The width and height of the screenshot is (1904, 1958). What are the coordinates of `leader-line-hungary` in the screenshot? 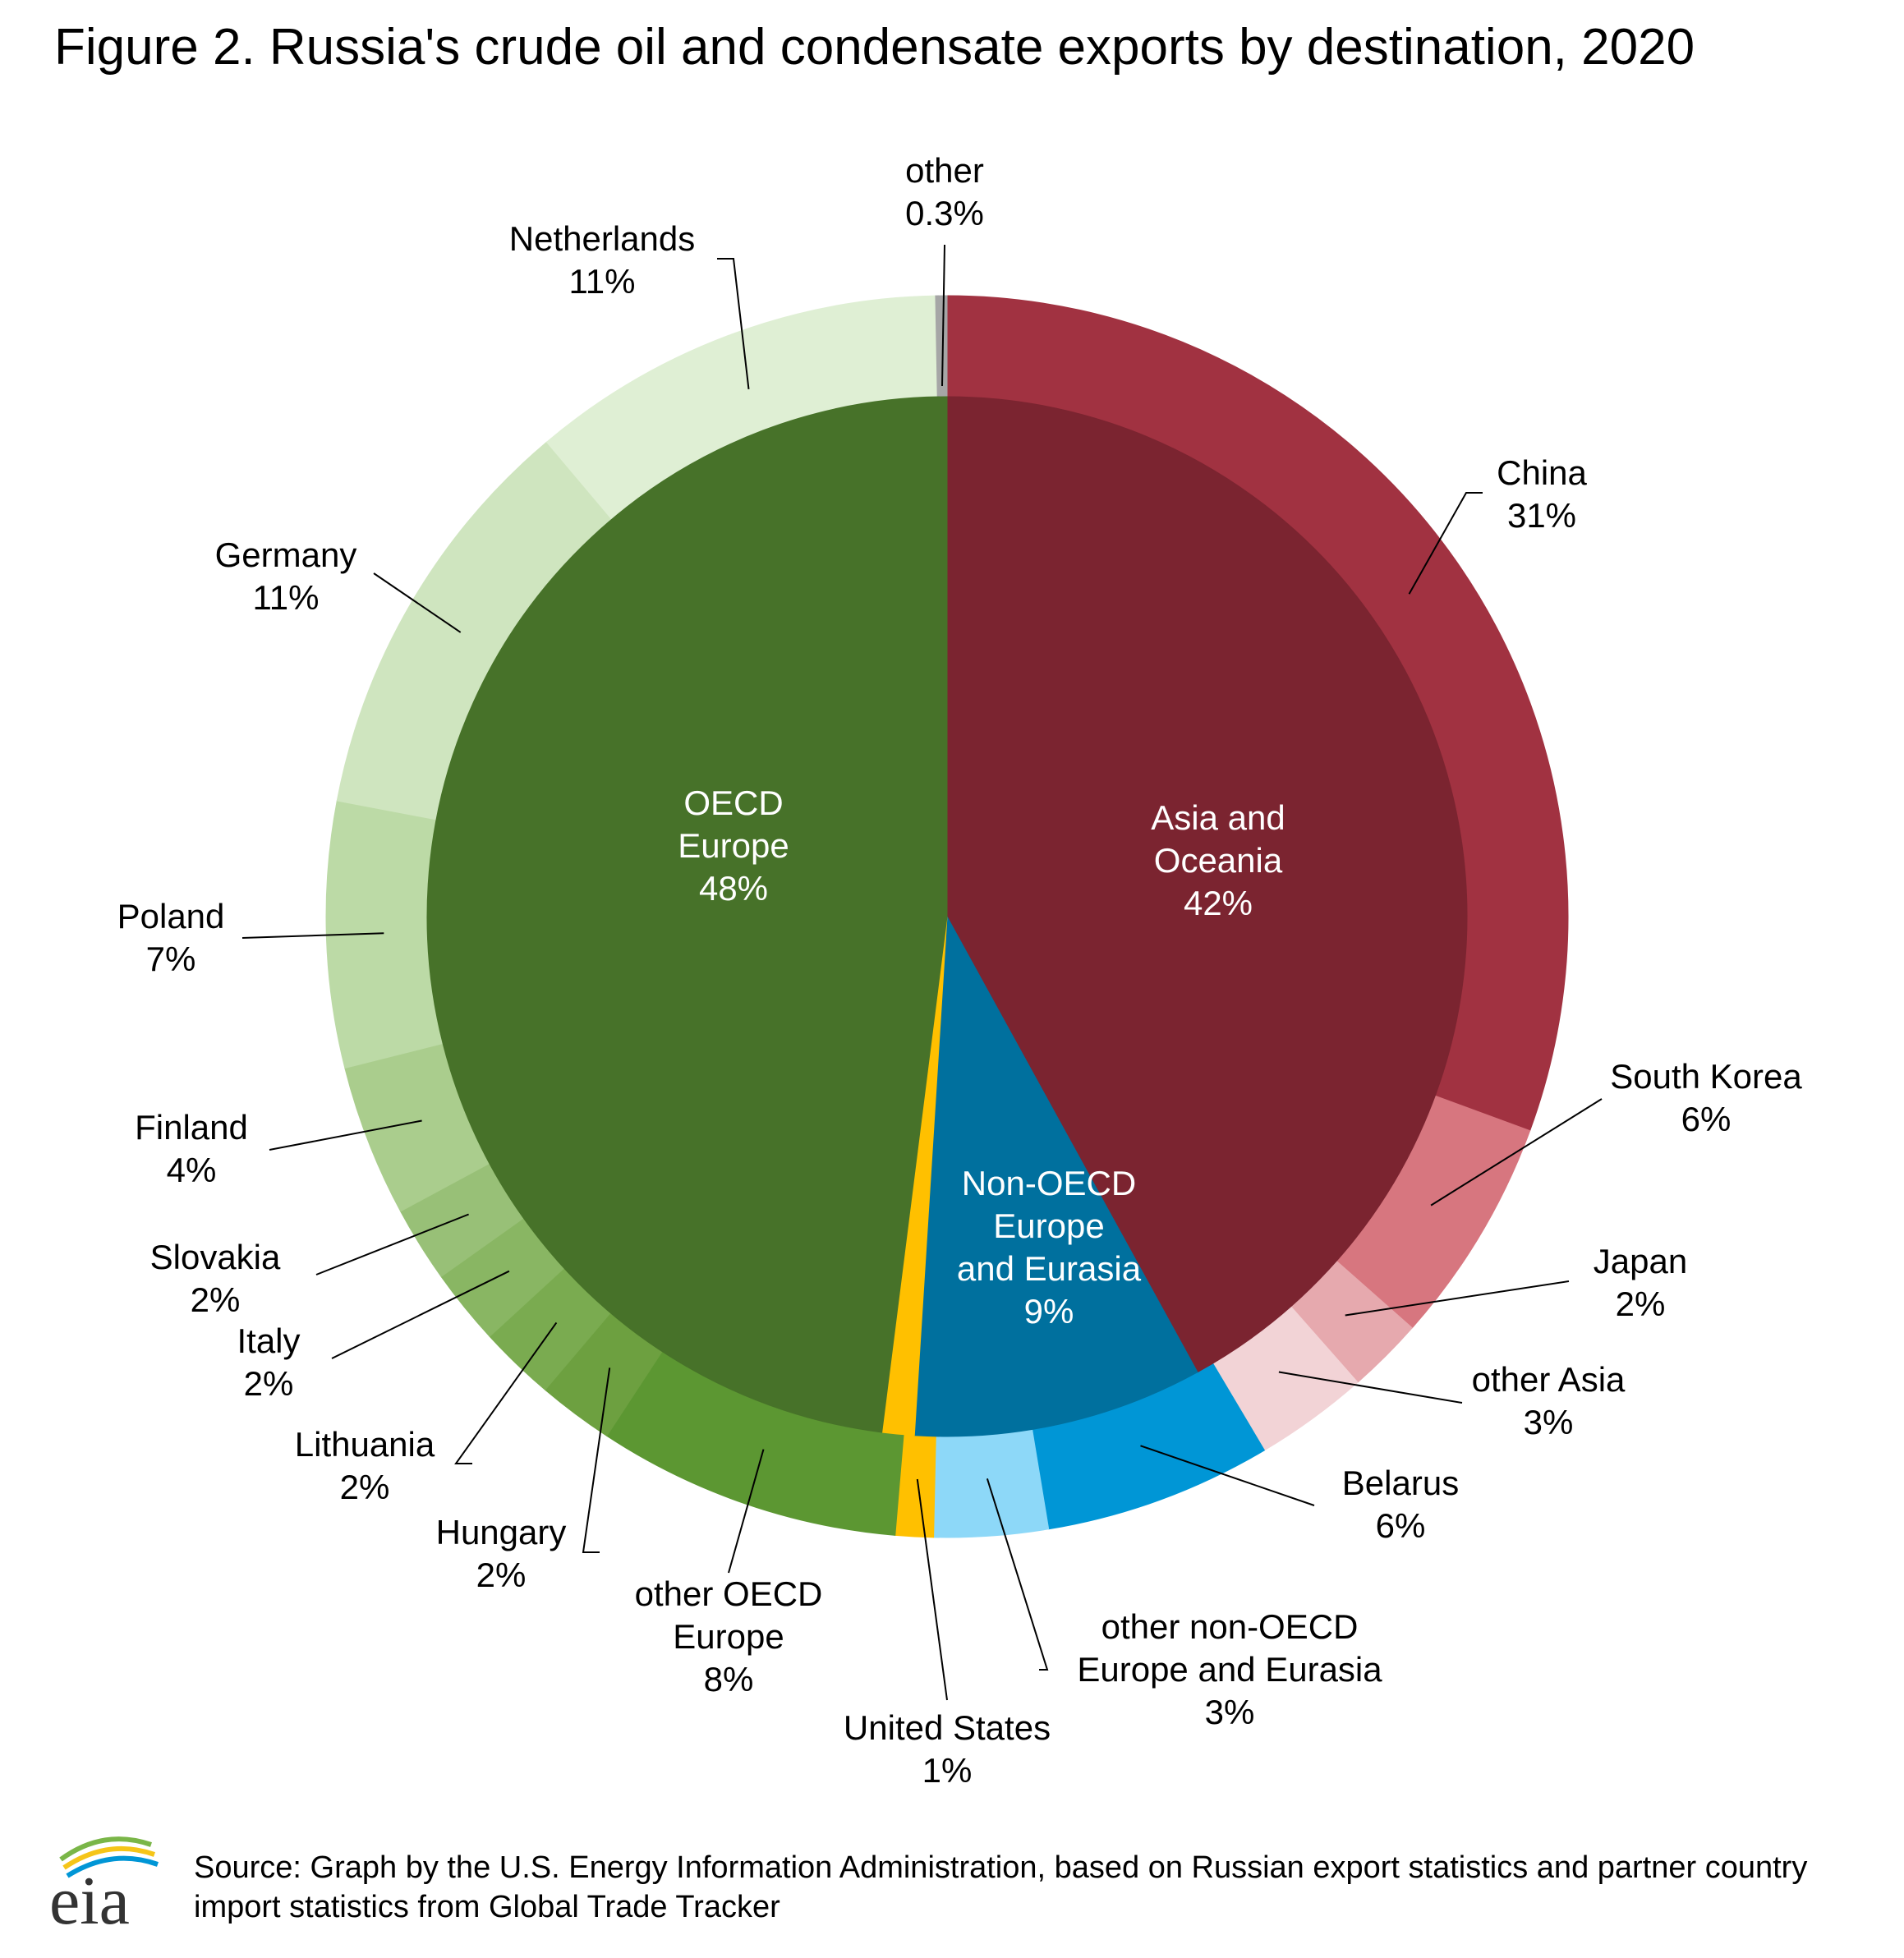 It's located at (596, 1460).